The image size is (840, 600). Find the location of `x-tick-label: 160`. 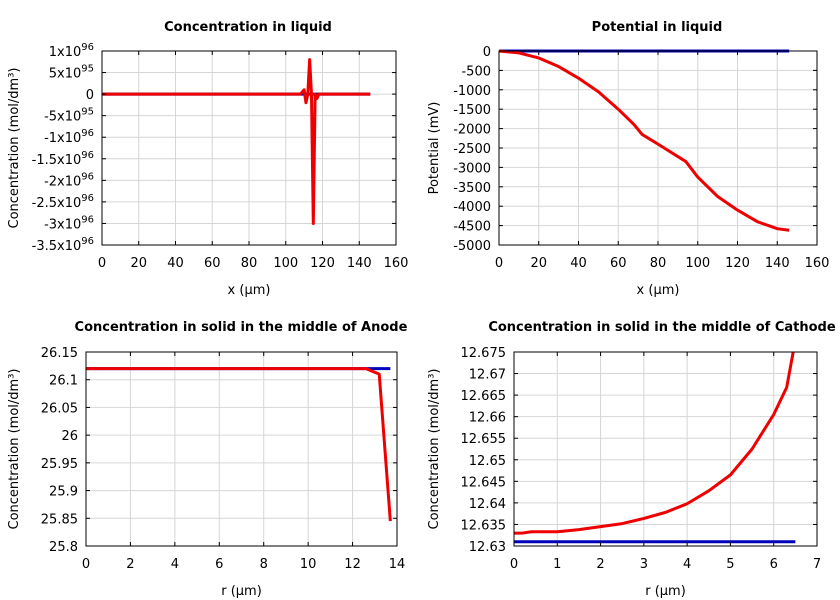

x-tick-label: 160 is located at coordinates (396, 263).